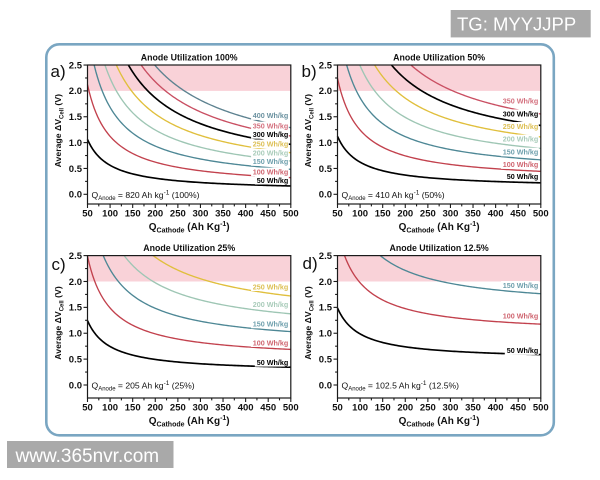  What do you see at coordinates (516, 24) in the screenshot?
I see `svg-text: TG: MYYJJPP` at bounding box center [516, 24].